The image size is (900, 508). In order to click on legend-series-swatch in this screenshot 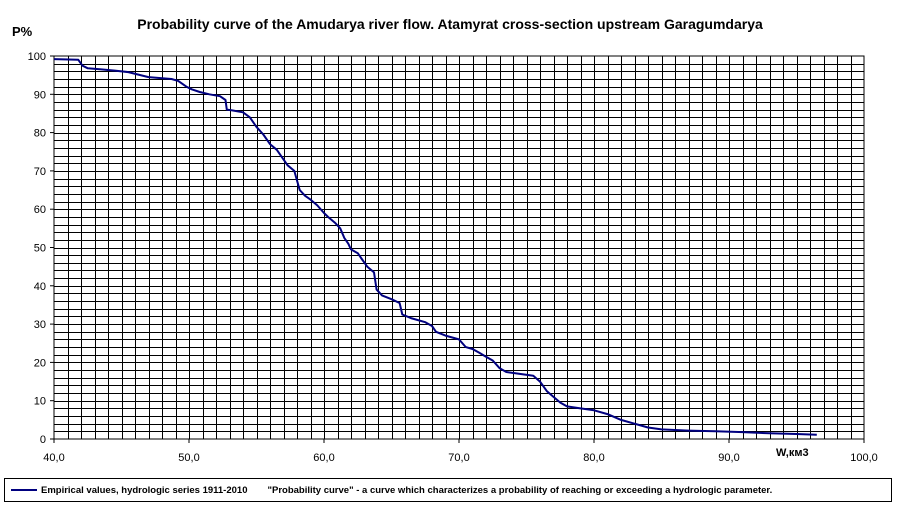, I will do `click(24, 490)`.